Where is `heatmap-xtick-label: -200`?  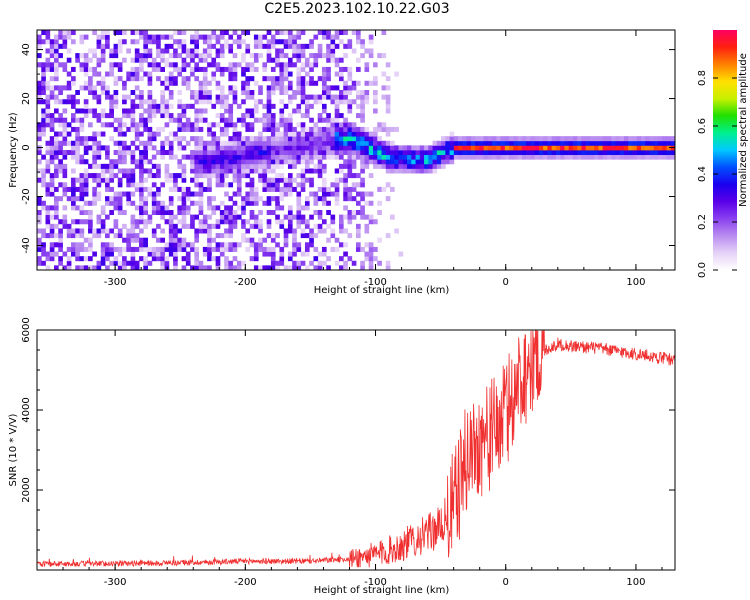 heatmap-xtick-label: -200 is located at coordinates (245, 282).